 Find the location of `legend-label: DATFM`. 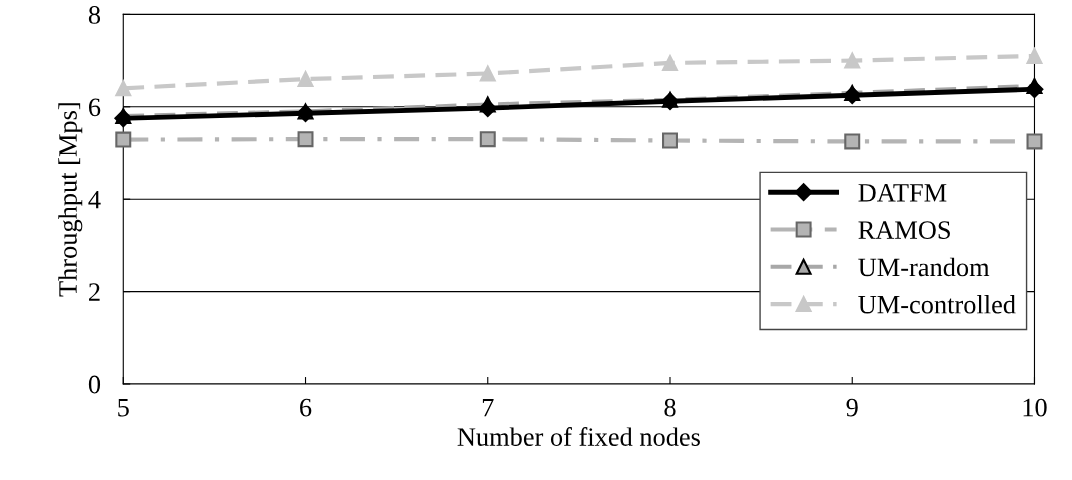

legend-label: DATFM is located at coordinates (902, 193).